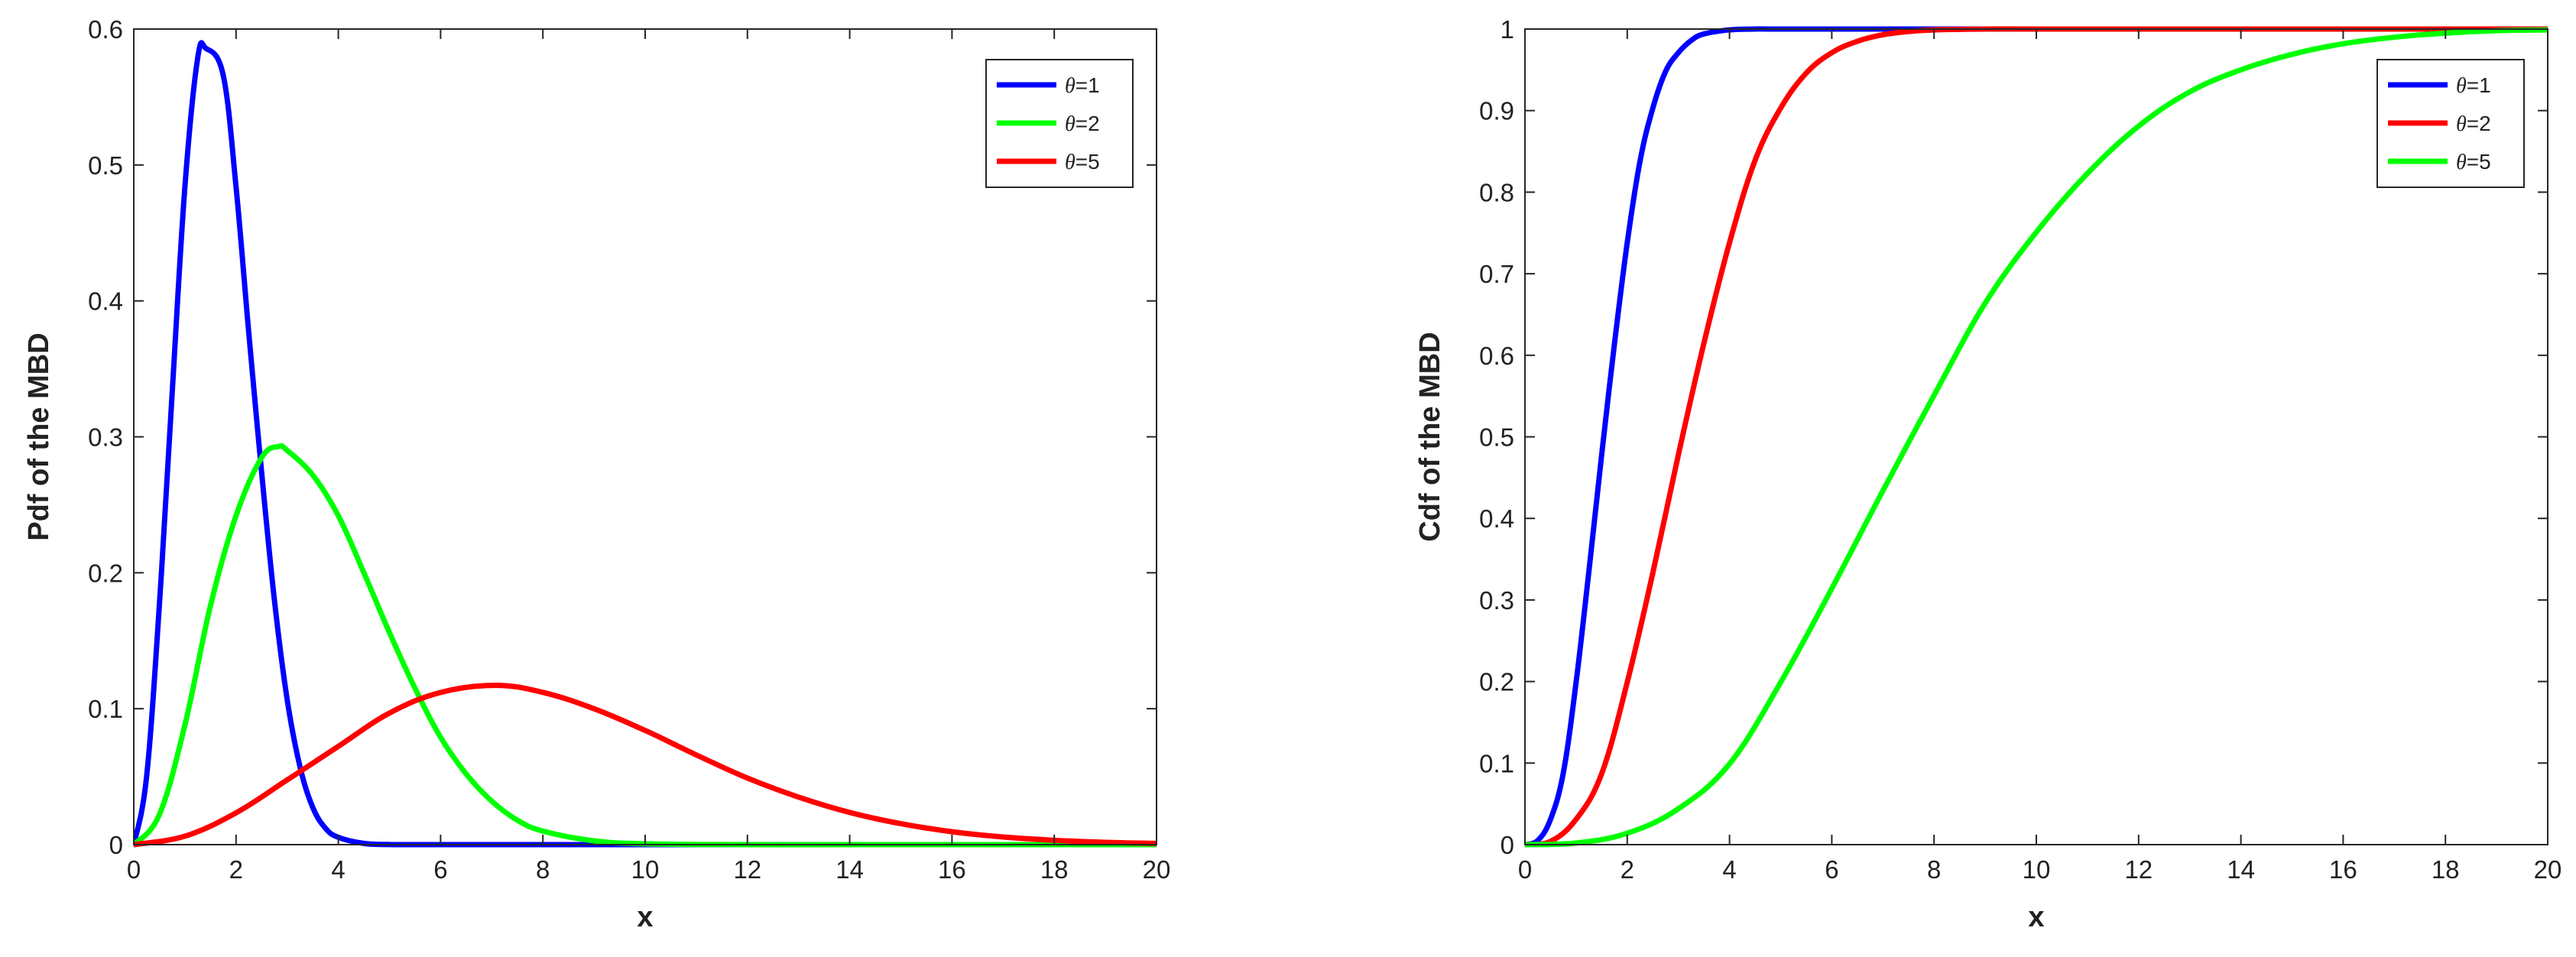 Image resolution: width=2576 pixels, height=957 pixels. Describe the element at coordinates (39, 437) in the screenshot. I see `y-axis-label: Pdf of the MBD` at that location.